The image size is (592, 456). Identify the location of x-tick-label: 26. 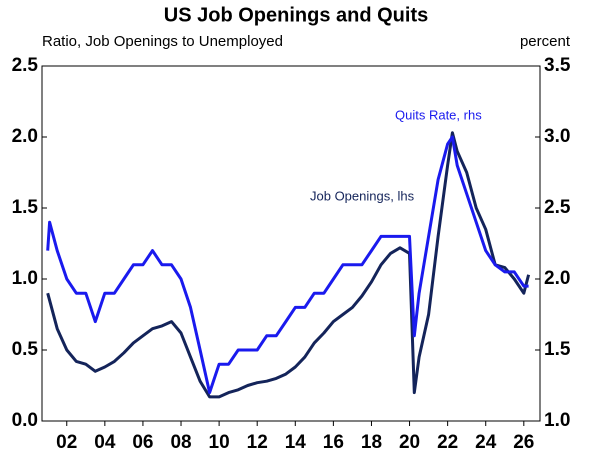
(523, 442).